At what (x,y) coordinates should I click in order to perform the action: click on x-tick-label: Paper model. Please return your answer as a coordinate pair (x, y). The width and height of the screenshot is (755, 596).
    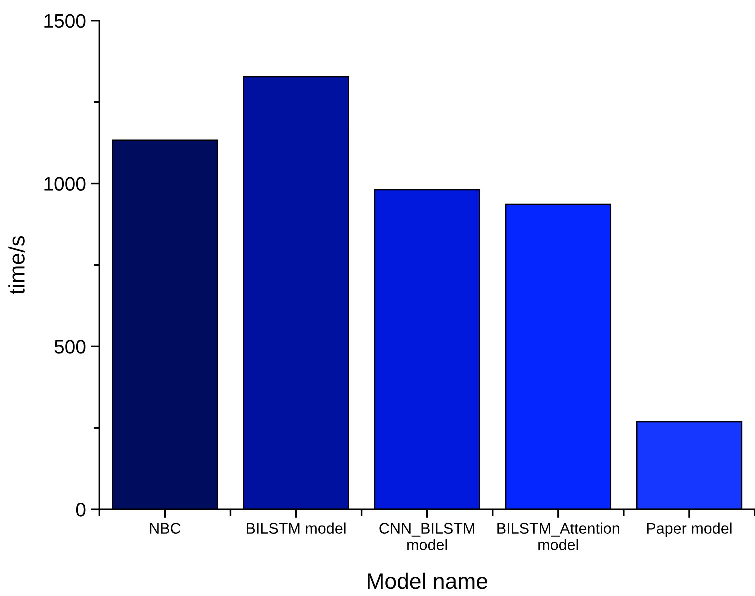
    Looking at the image, I should click on (689, 530).